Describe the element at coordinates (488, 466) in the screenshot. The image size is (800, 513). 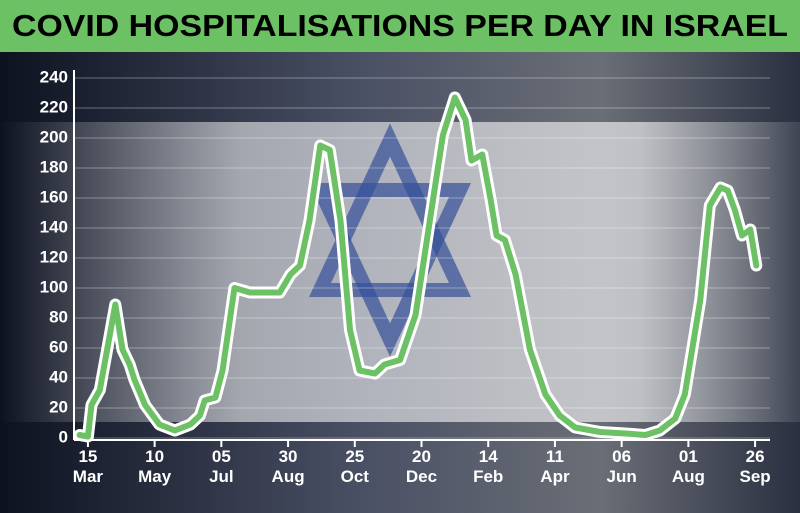
I see `x-tick-label: 14 Feb` at that location.